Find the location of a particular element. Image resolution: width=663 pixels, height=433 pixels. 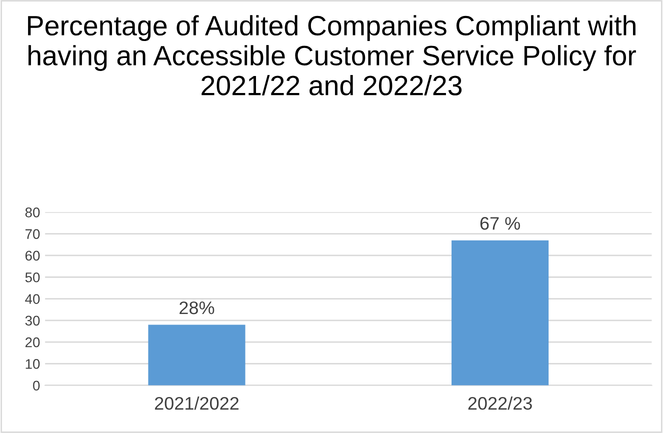

y-tick-label: 10 is located at coordinates (33, 364).